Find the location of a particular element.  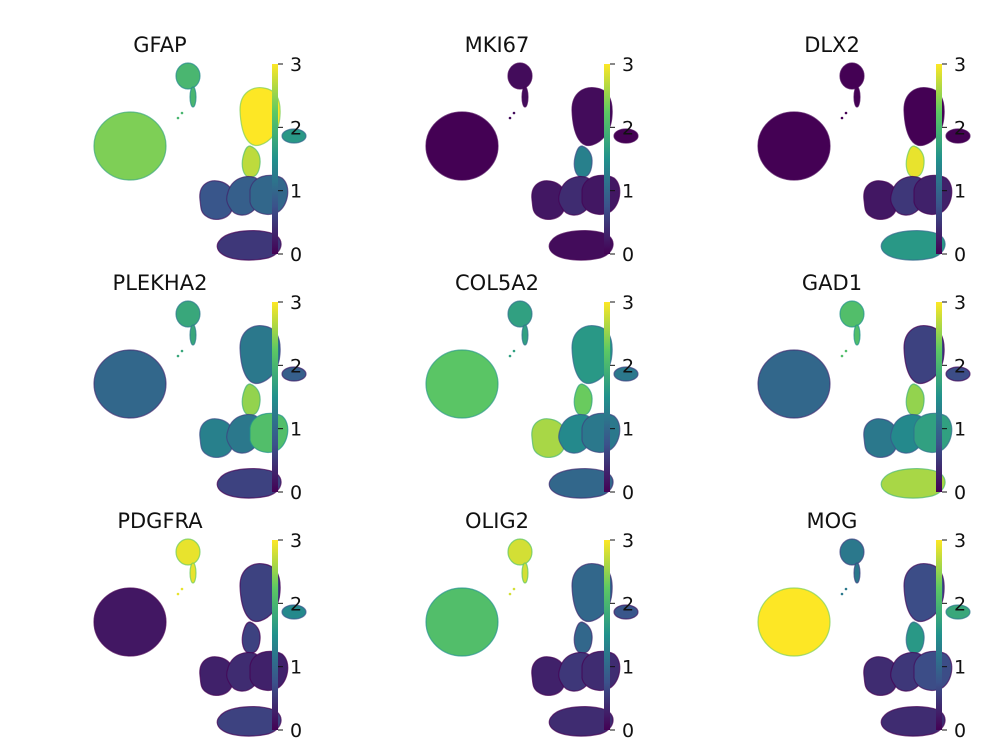

panel-title: PLEKHA2 is located at coordinates (160, 283).